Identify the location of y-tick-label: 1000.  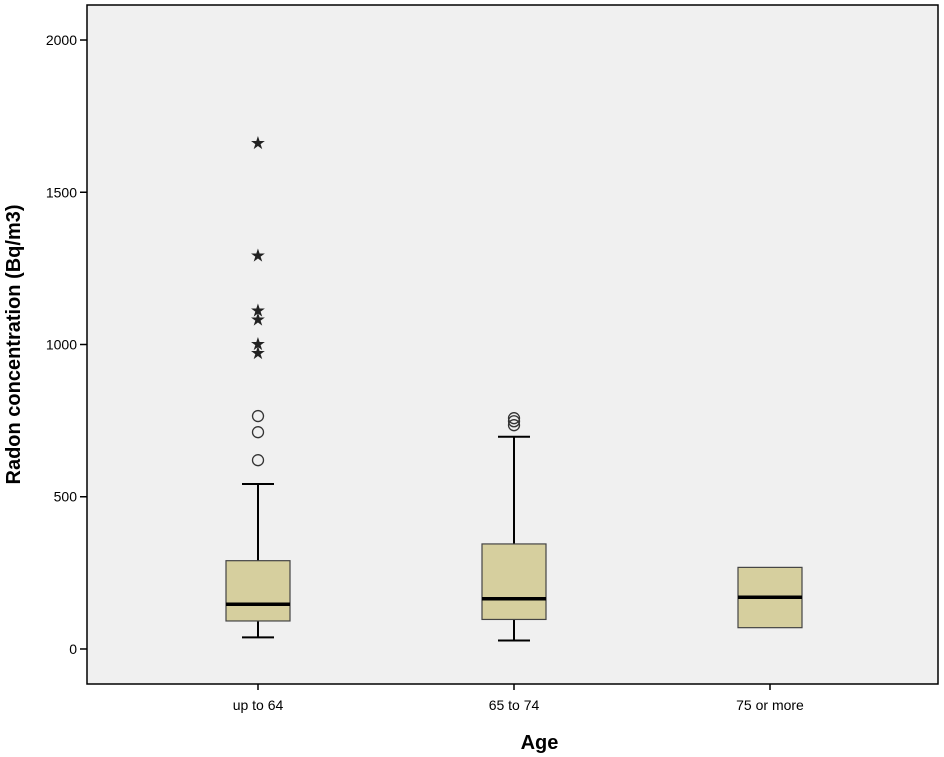
(61, 345).